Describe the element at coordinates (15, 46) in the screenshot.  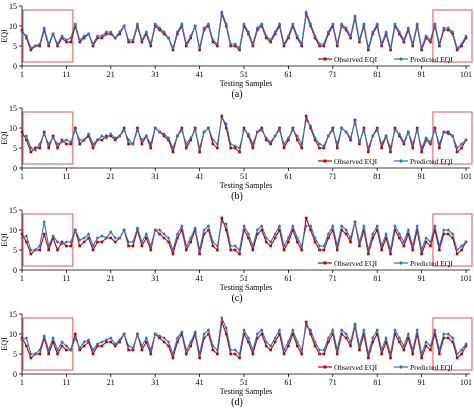
I see `y-tick-label: 5` at that location.